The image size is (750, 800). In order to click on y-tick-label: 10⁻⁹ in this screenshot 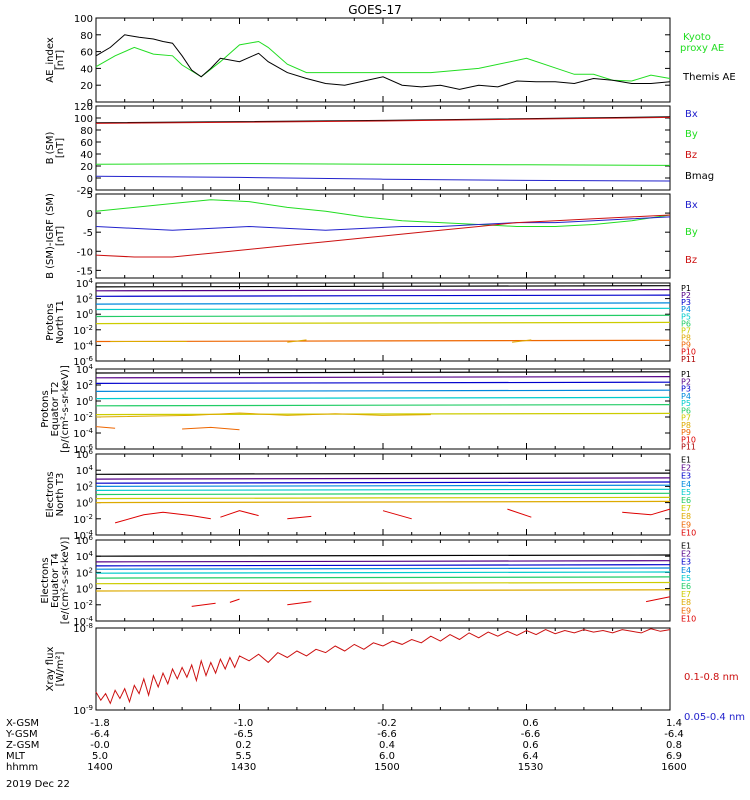, I will do `click(83, 710)`.